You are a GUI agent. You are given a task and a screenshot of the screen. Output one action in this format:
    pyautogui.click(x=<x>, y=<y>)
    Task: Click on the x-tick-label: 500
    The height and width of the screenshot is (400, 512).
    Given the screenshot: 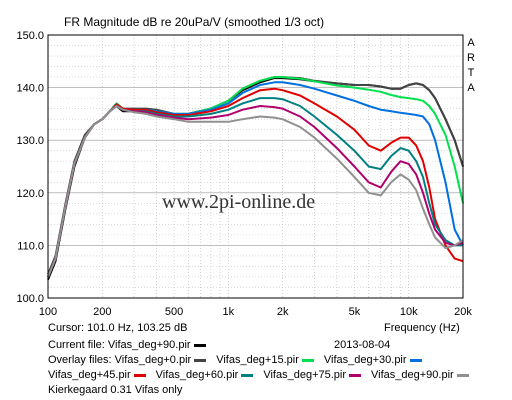 What is the action you would take?
    pyautogui.click(x=174, y=312)
    